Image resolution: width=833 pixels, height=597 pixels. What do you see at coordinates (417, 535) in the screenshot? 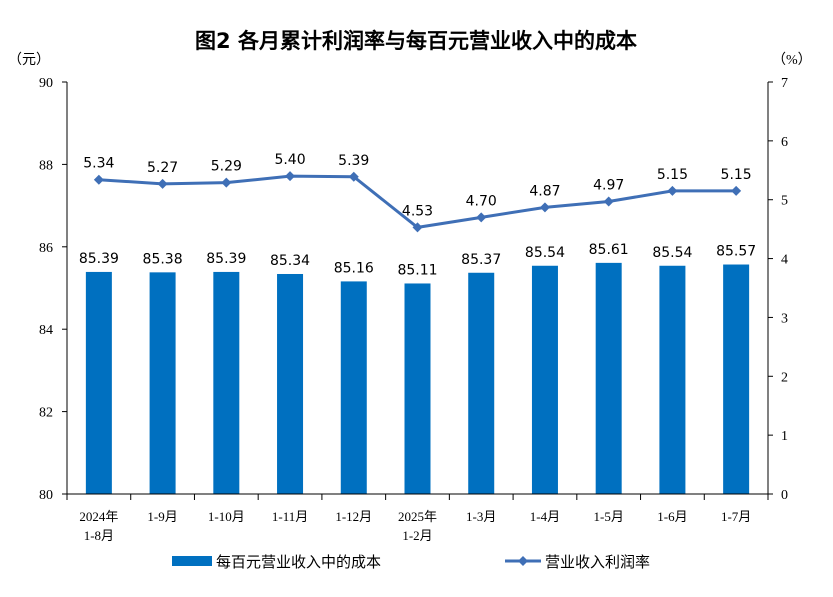
I see `x-tick-label: 1-2月` at bounding box center [417, 535].